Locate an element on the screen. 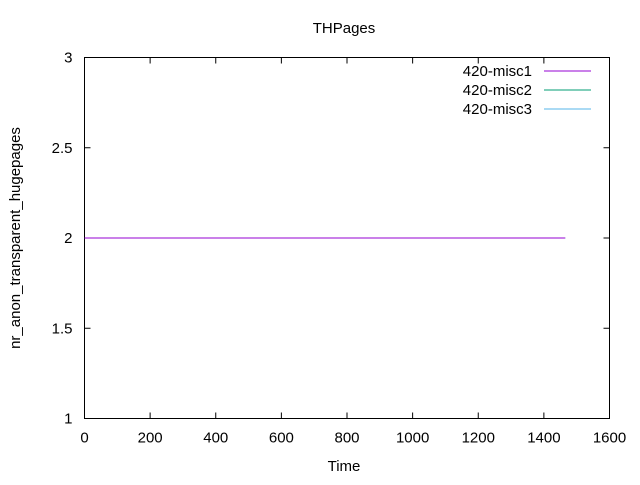 The height and width of the screenshot is (485, 640). x-tick-label: 400 is located at coordinates (215, 438).